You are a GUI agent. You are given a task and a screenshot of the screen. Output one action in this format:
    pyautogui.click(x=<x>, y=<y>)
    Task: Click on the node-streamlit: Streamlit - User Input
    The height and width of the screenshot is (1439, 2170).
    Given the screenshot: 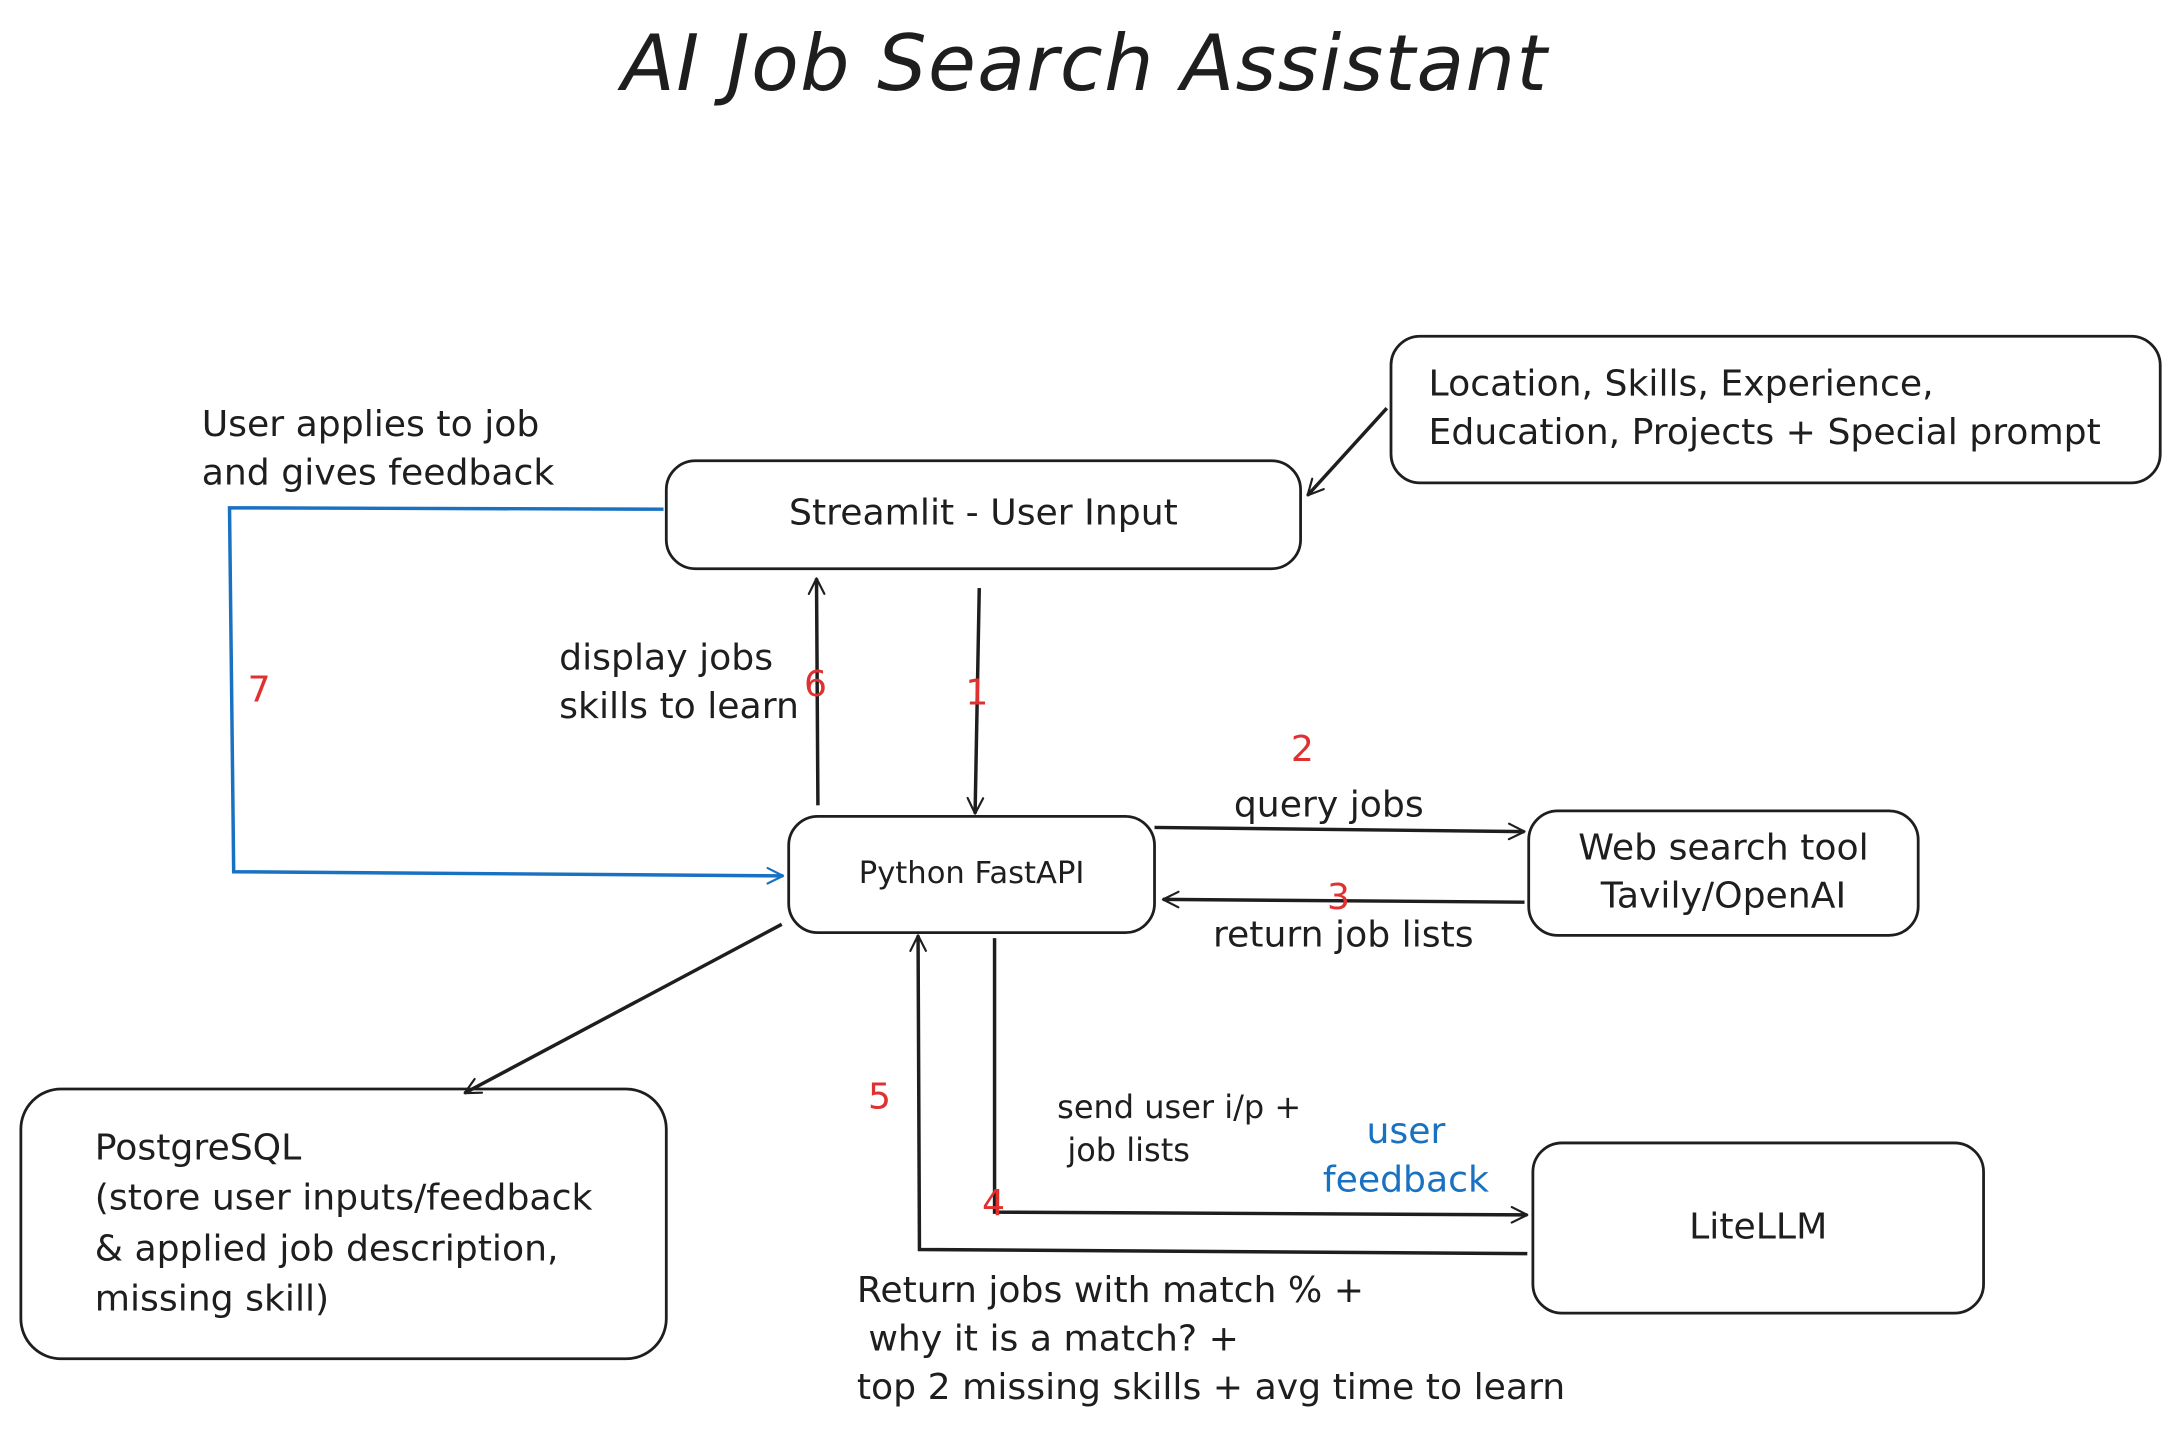 What is the action you would take?
    pyautogui.click(x=983, y=515)
    